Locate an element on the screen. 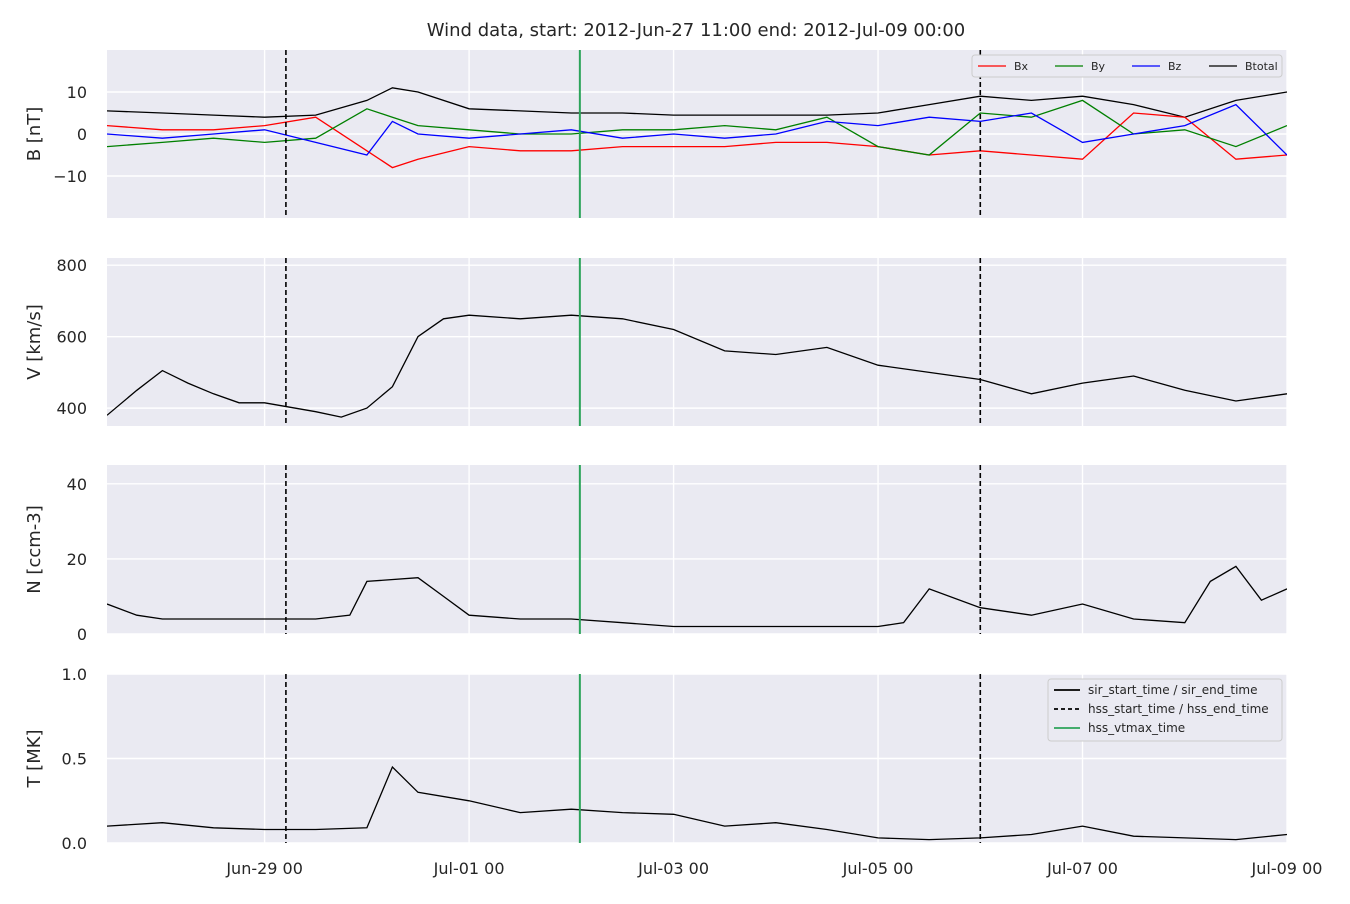  legend-label: sir_start_time / sir_end_time is located at coordinates (1173, 690).